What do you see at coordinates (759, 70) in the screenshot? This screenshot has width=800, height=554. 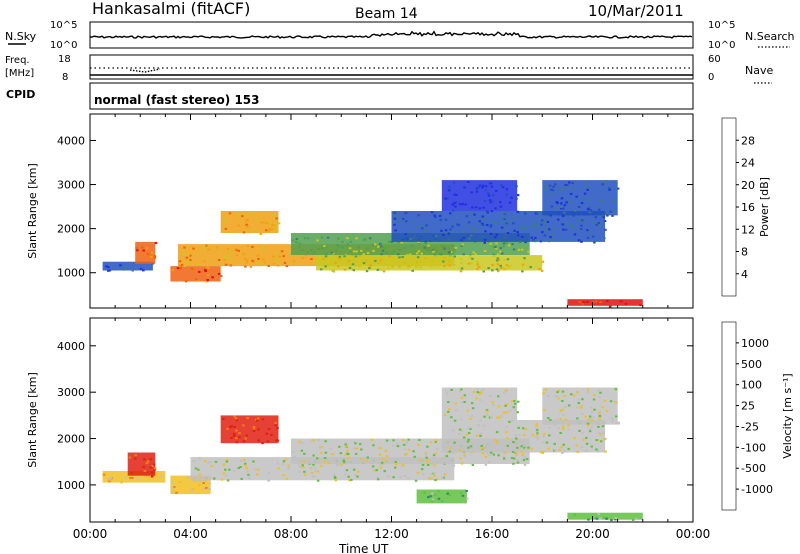 I see `nave-label: Nave` at bounding box center [759, 70].